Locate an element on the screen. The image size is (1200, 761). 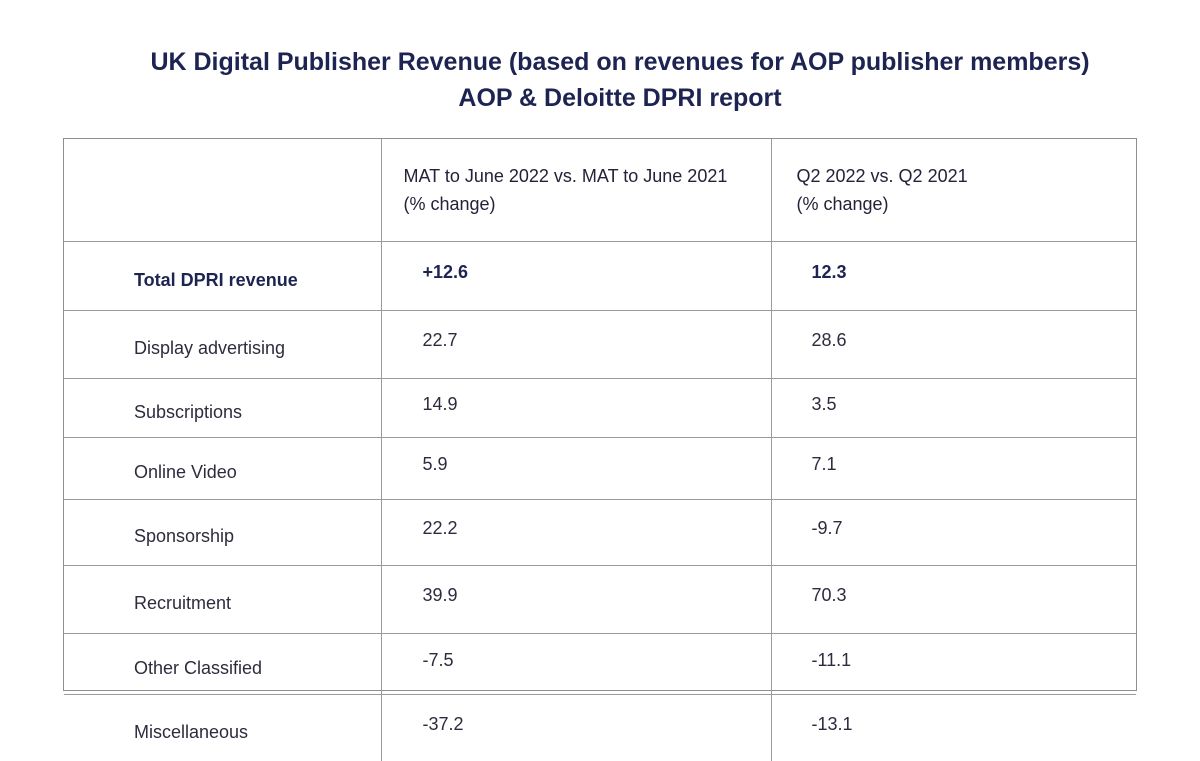
row-q2-value: 28.6 is located at coordinates (953, 345).